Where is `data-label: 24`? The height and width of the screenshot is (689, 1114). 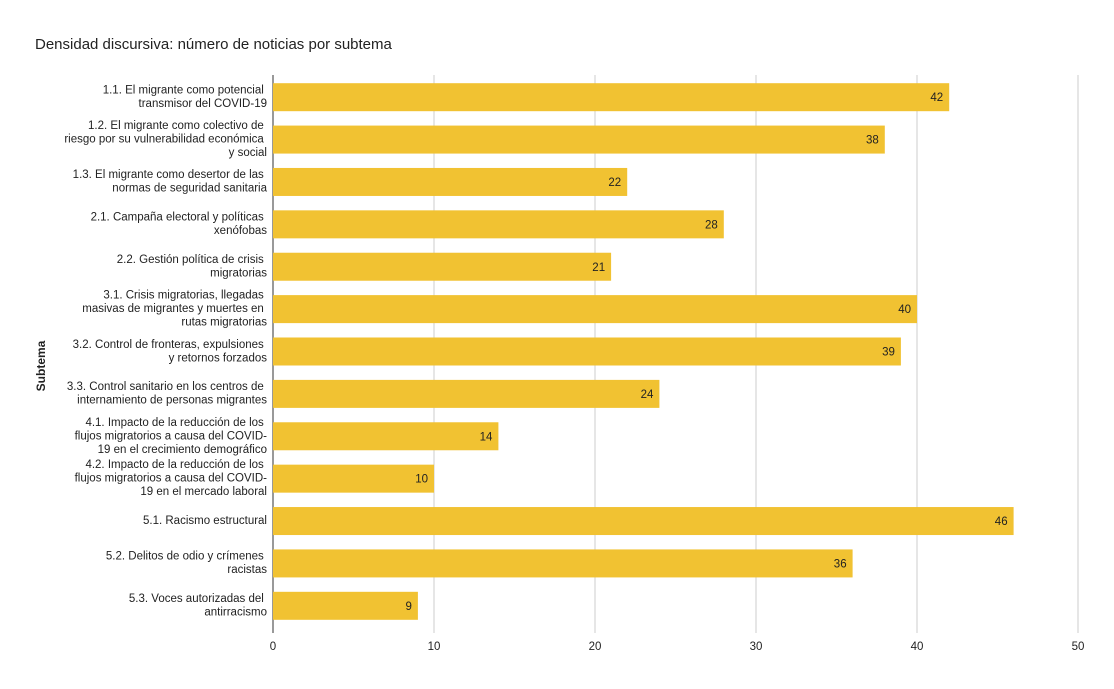
data-label: 24 is located at coordinates (647, 395).